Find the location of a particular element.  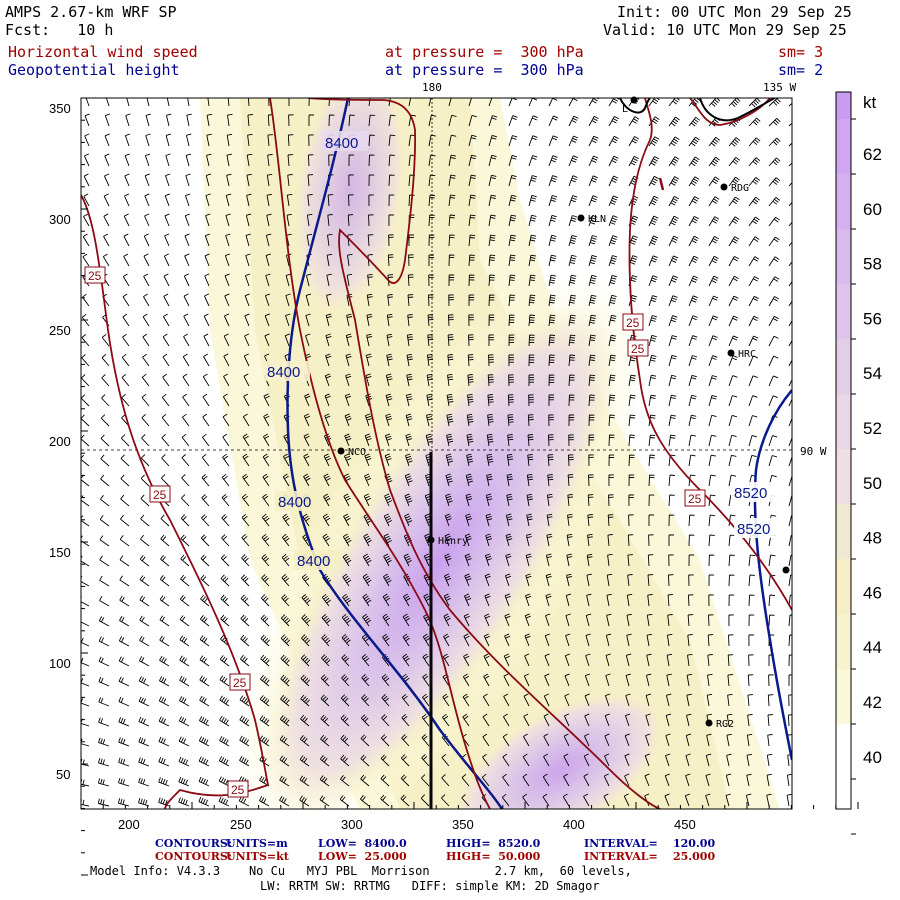

x-tick-label: 450 is located at coordinates (685, 824).